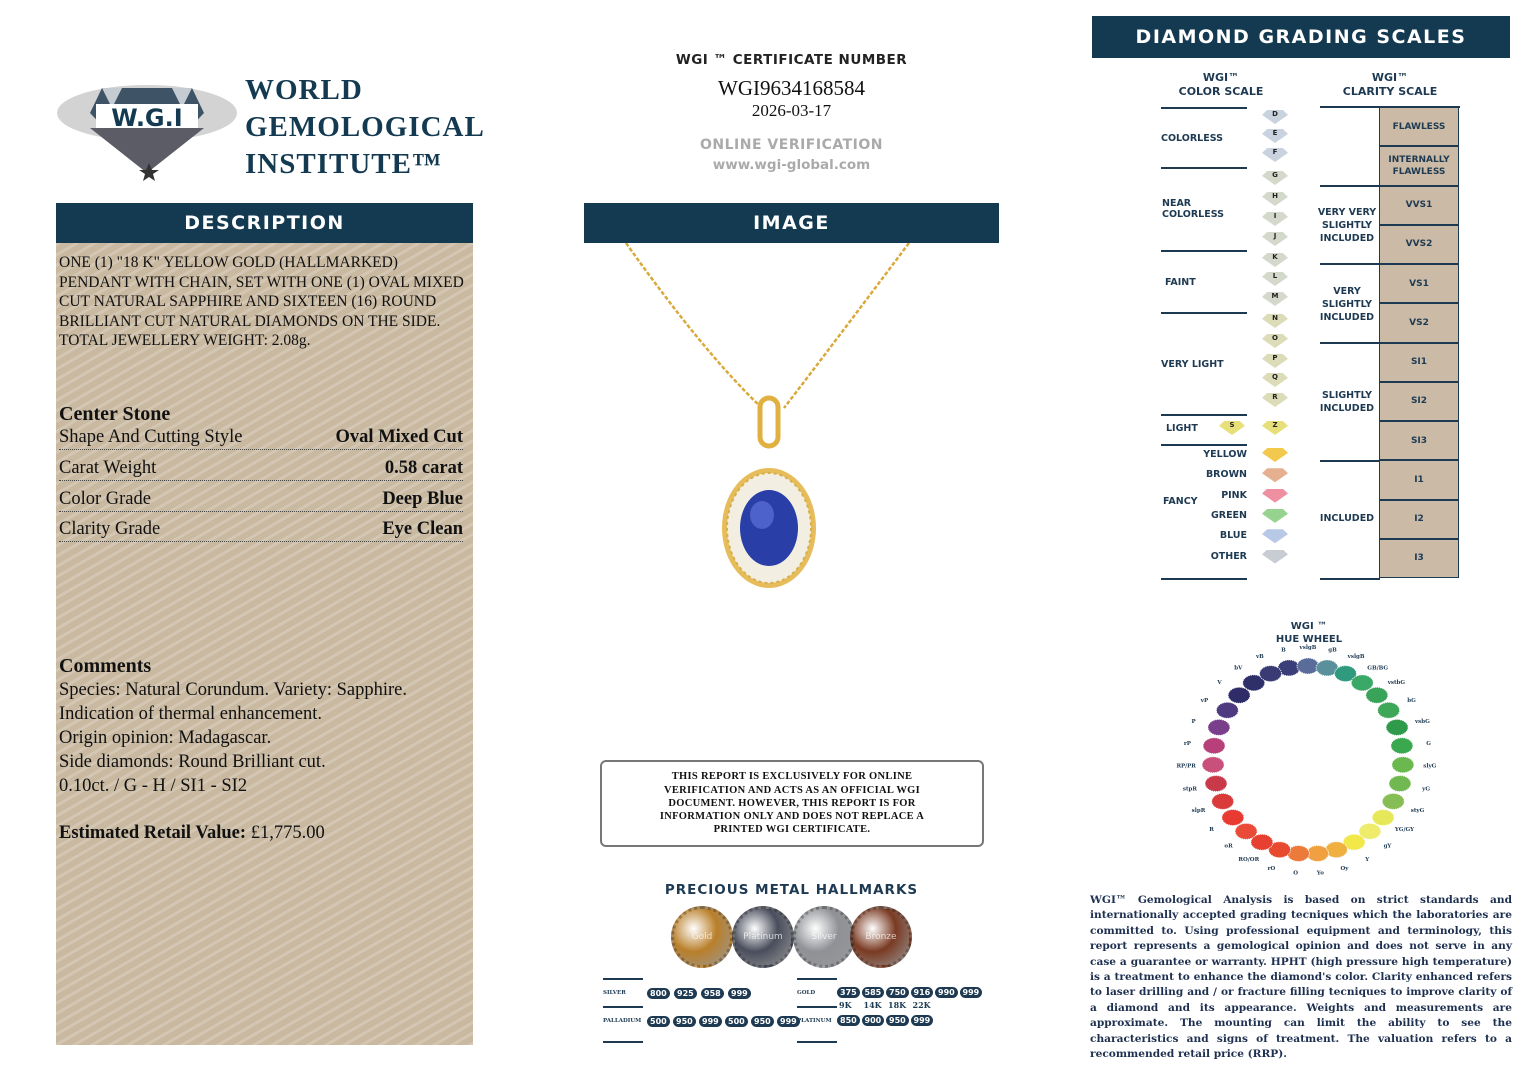 The height and width of the screenshot is (1080, 1526). I want to click on hallmark-silver: 958, so click(712, 993).